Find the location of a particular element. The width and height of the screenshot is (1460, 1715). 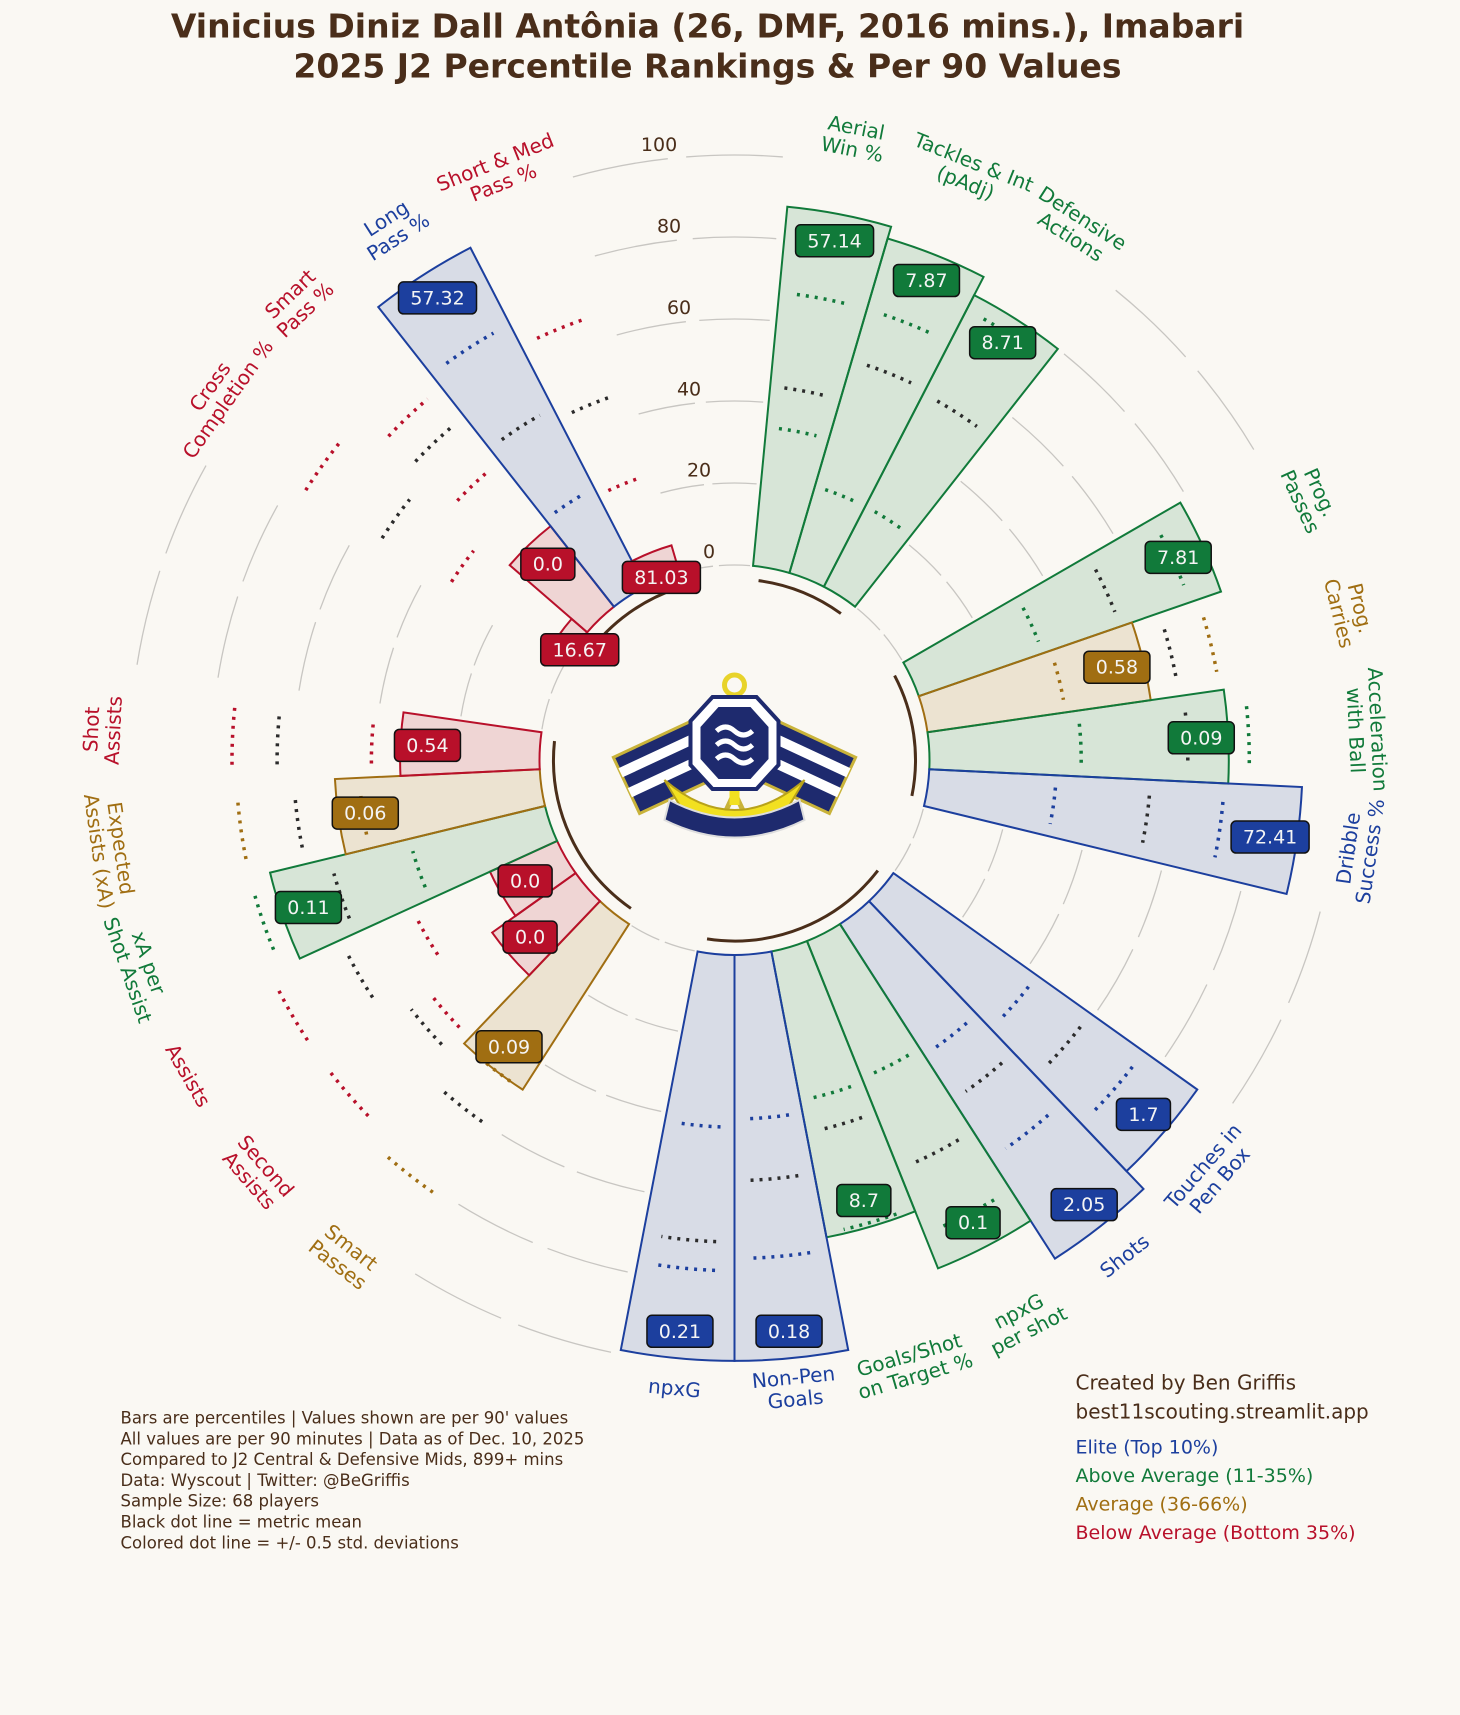

tick-label: 60 is located at coordinates (679, 308).